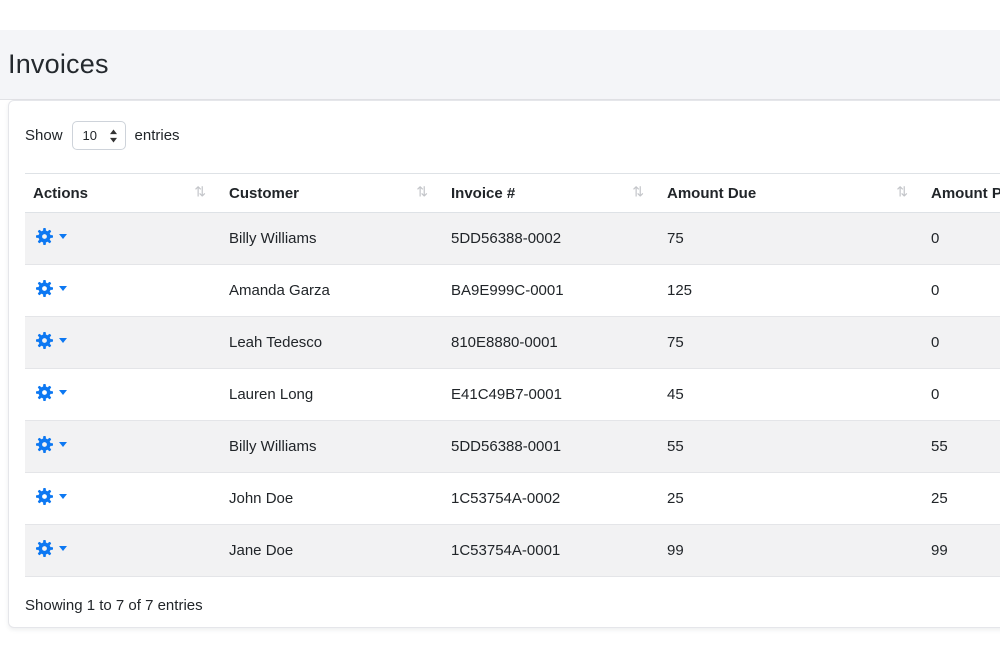  Describe the element at coordinates (551, 446) in the screenshot. I see `invoice-cell: 5DD56388-0001` at that location.